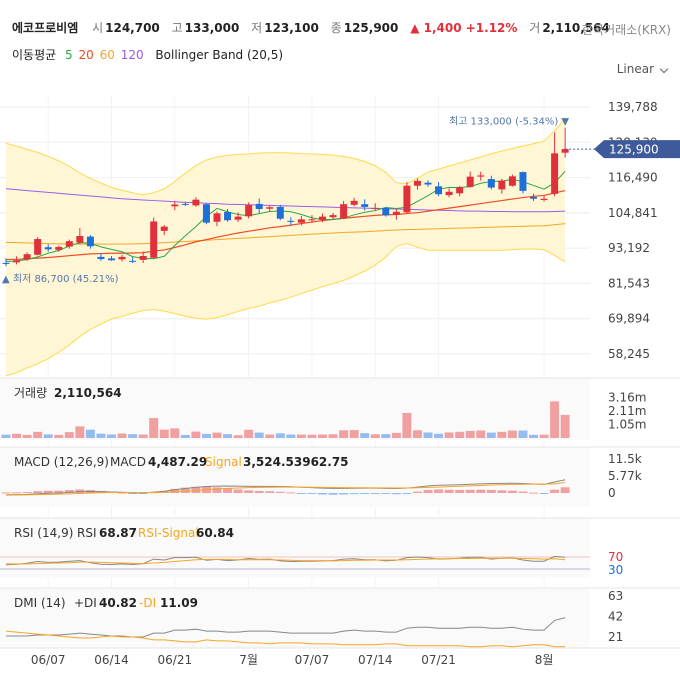 This screenshot has height=697, width=680. I want to click on price-axis-label: 58,245, so click(629, 354).